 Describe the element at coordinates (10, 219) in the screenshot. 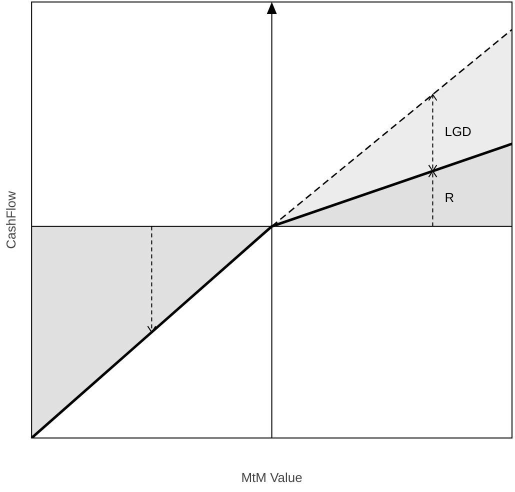

I see `y-axis-title: CashFlow` at that location.